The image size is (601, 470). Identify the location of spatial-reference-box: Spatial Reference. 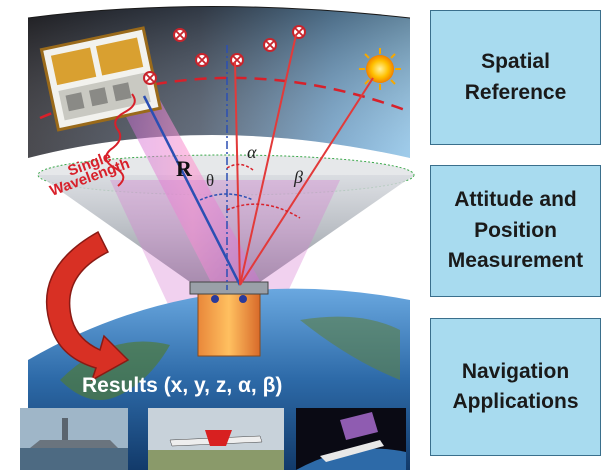
(515, 77).